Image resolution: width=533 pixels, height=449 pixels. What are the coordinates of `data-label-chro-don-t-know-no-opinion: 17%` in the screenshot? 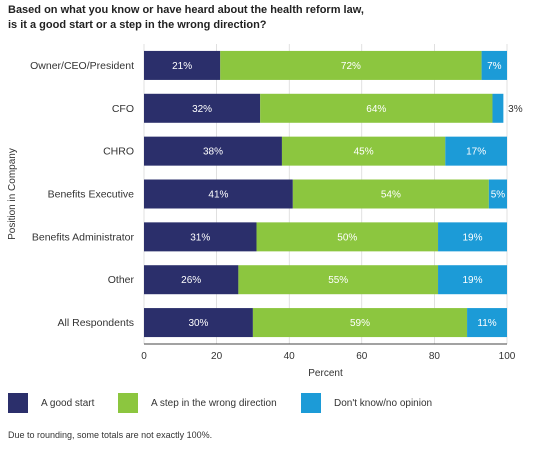 It's located at (476, 152).